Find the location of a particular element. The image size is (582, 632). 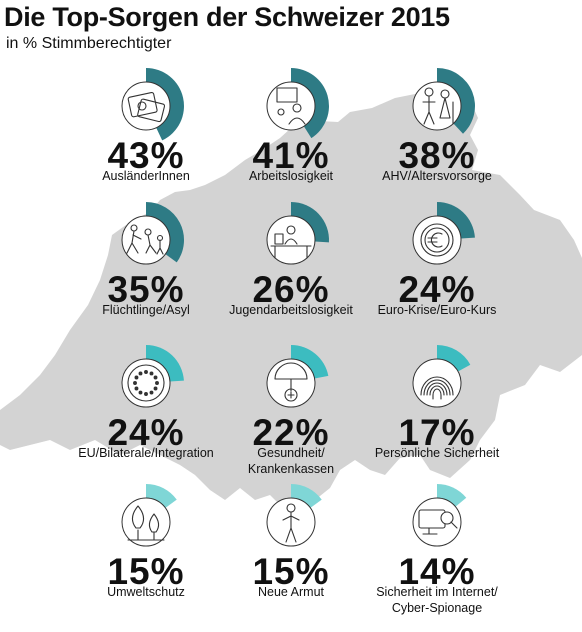

concern-tile: 24% EU/Bilaterale/Integration is located at coordinates (146, 418).